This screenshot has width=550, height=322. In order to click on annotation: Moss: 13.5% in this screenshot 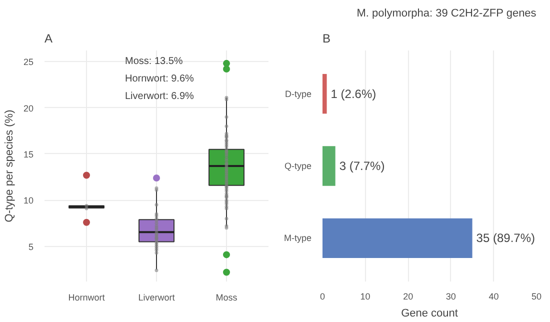, I will do `click(154, 62)`.